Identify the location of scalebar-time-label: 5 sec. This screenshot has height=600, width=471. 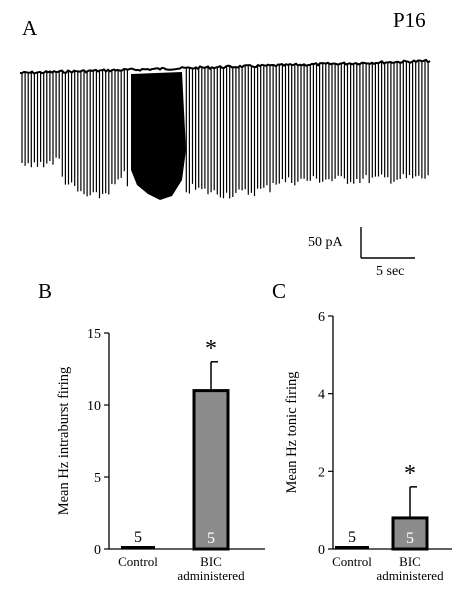
(390, 271).